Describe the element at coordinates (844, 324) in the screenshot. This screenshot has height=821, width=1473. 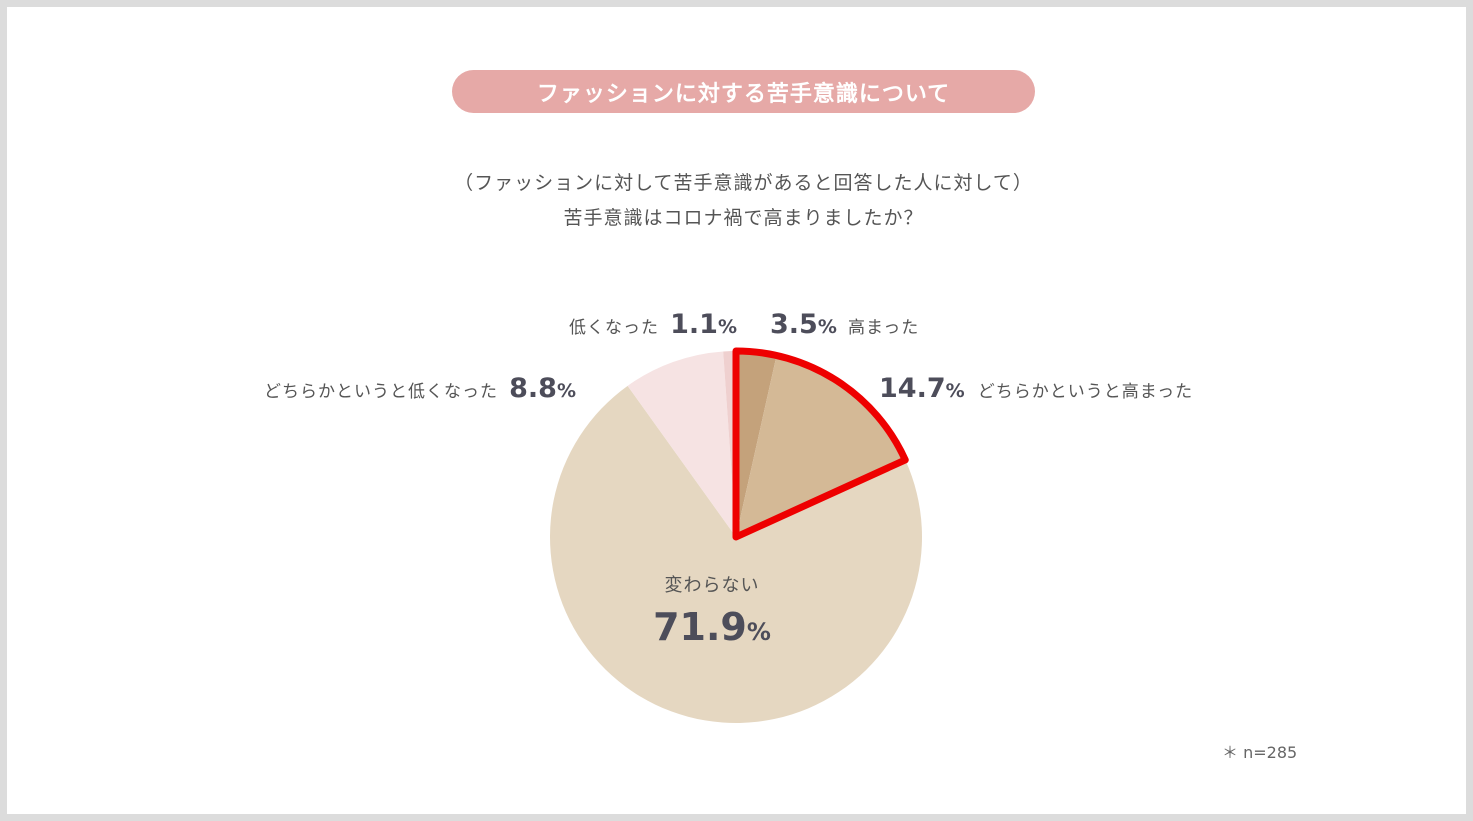
I see `label-high: 3.5% 高まった` at that location.